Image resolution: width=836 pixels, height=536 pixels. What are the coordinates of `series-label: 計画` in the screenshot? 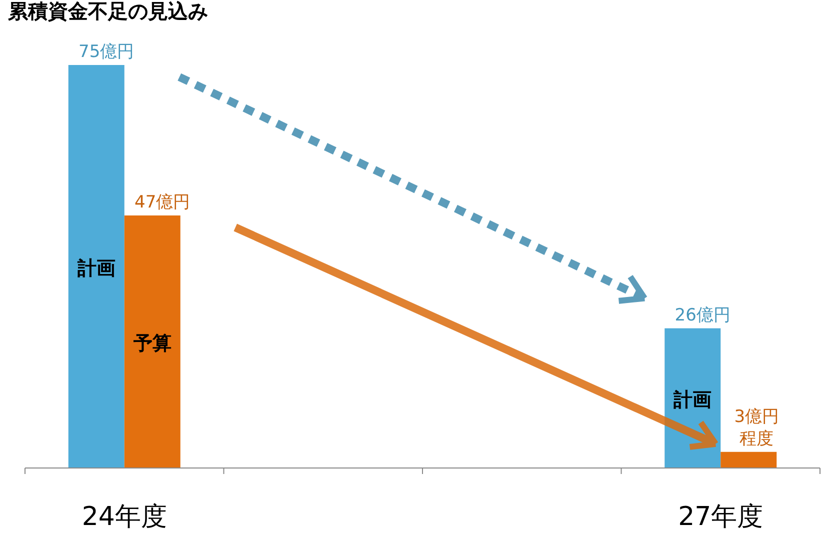 It's located at (96, 269).